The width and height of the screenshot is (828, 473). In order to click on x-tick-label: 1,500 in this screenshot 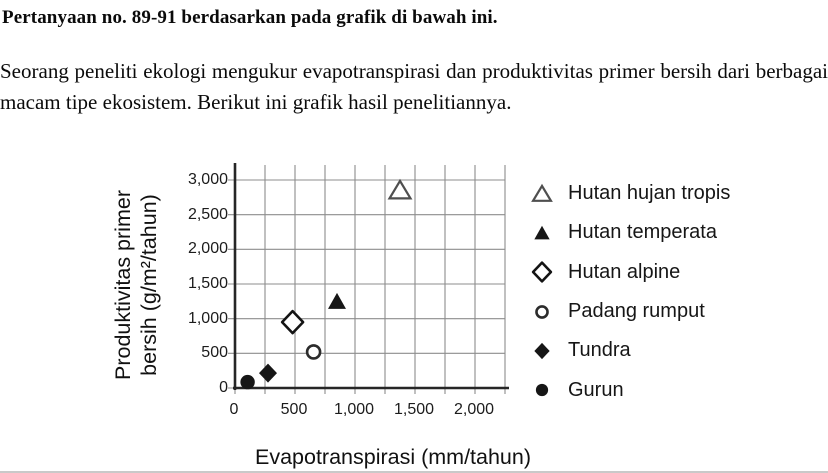, I will do `click(414, 409)`.